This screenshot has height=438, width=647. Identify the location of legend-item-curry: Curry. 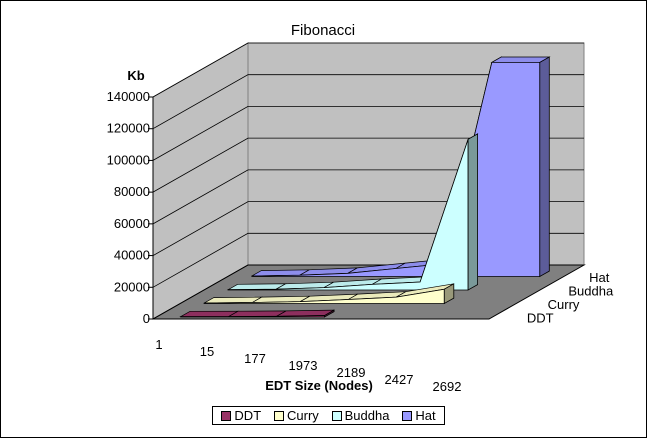
(296, 415).